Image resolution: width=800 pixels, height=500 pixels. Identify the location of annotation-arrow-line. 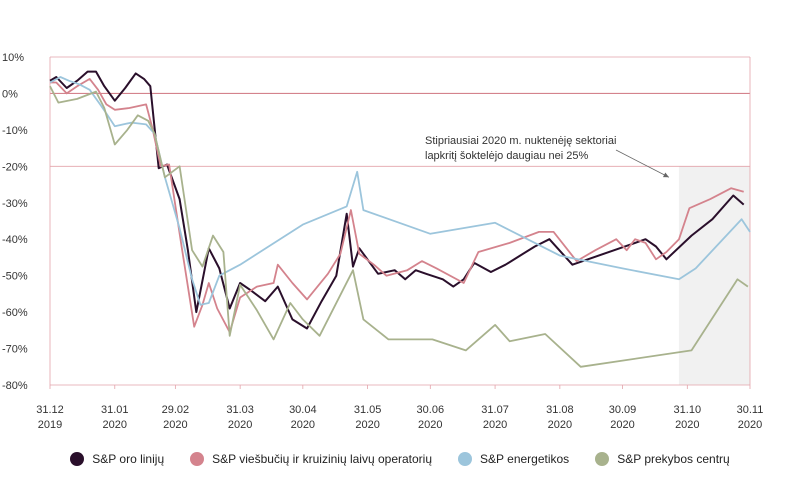
(642, 163).